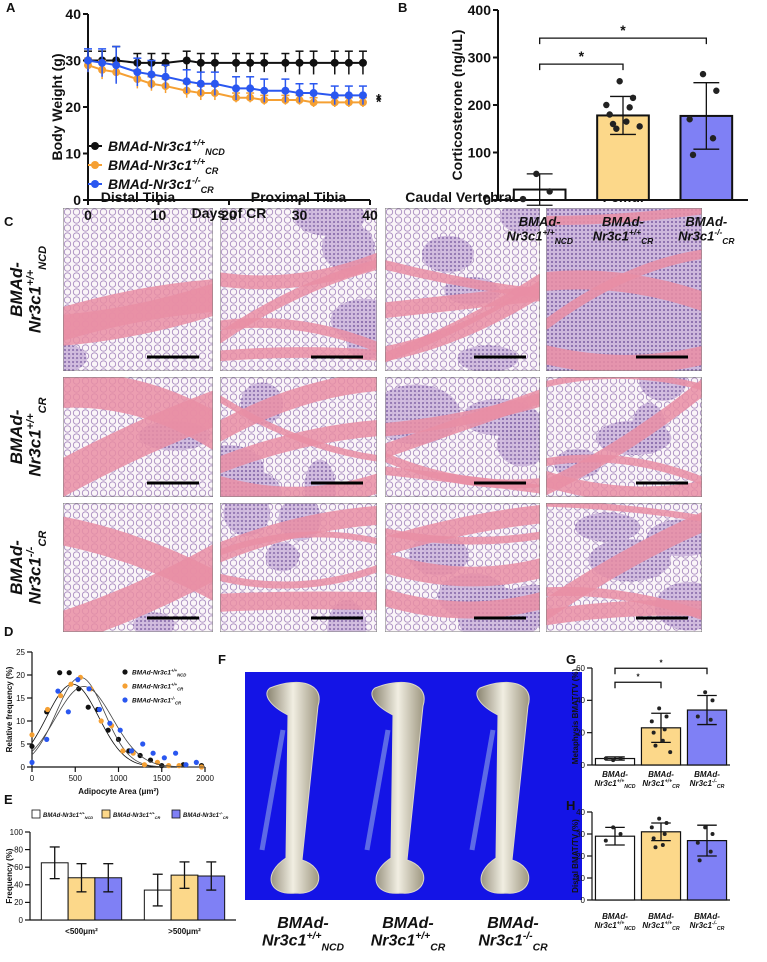 The width and height of the screenshot is (767, 962). I want to click on genotype-label: Nr3c1+/+CR, so click(661, 927).